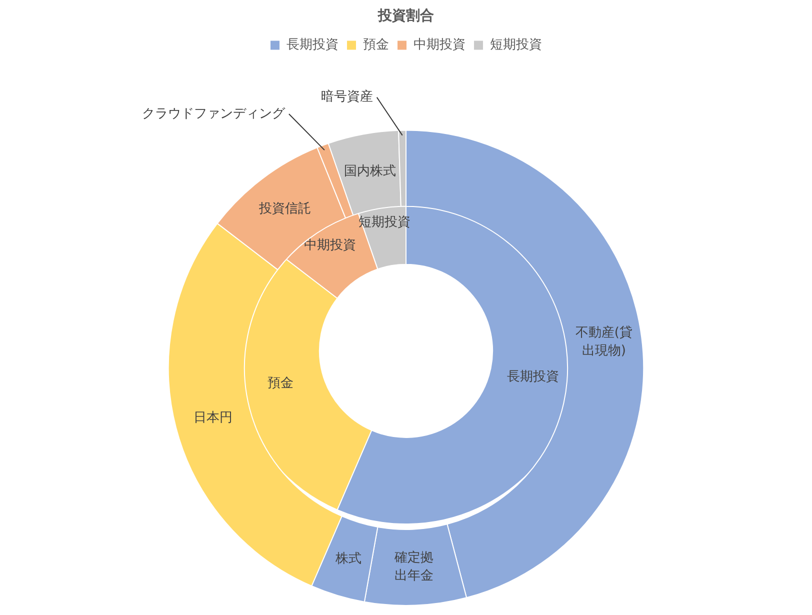 Image resolution: width=812 pixels, height=615 pixels. What do you see at coordinates (285, 208) in the screenshot?
I see `slice-label: 投資信託` at bounding box center [285, 208].